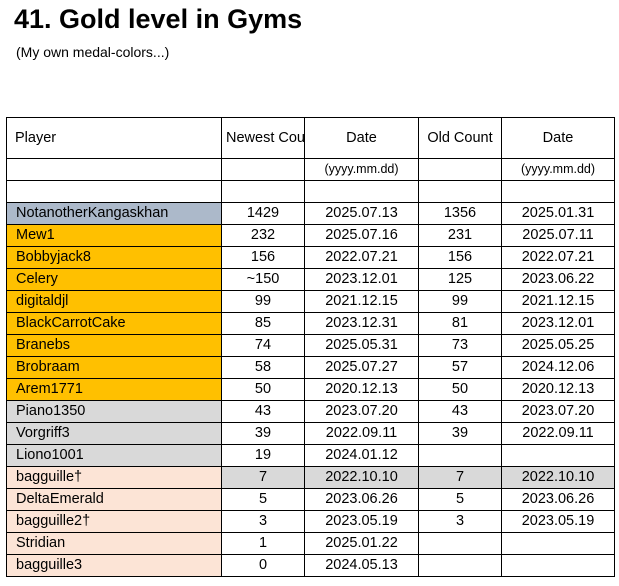  What do you see at coordinates (114, 477) in the screenshot?
I see `player-name-cell: bagguille†` at bounding box center [114, 477].